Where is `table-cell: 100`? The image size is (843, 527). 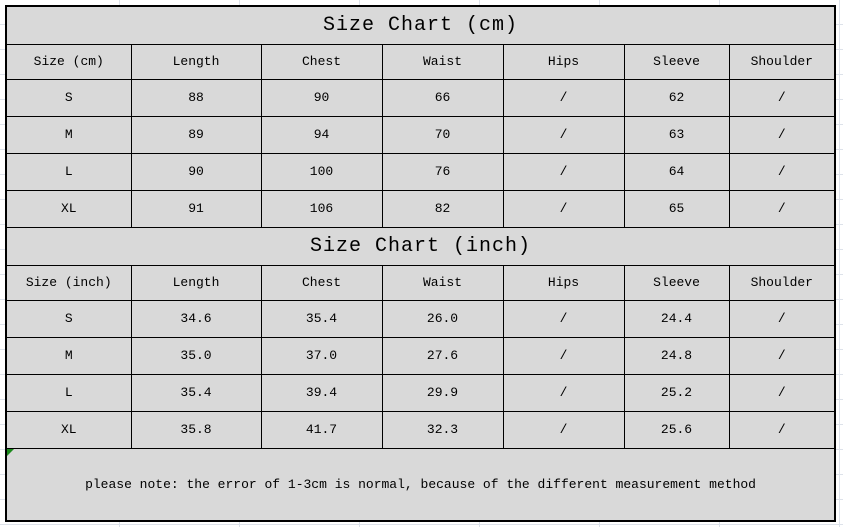 table-cell: 100 is located at coordinates (321, 171).